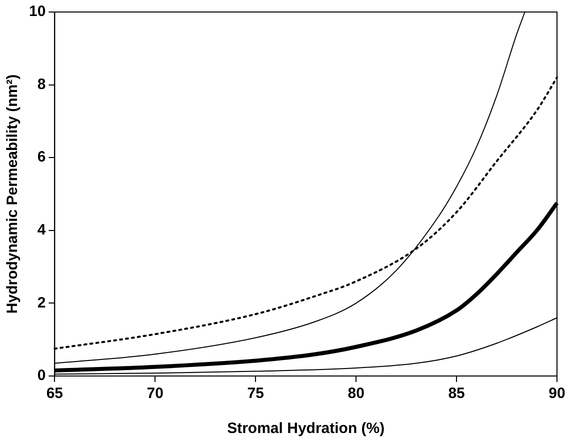  Describe the element at coordinates (41, 84) in the screenshot. I see `y-tick-label: 8` at that location.